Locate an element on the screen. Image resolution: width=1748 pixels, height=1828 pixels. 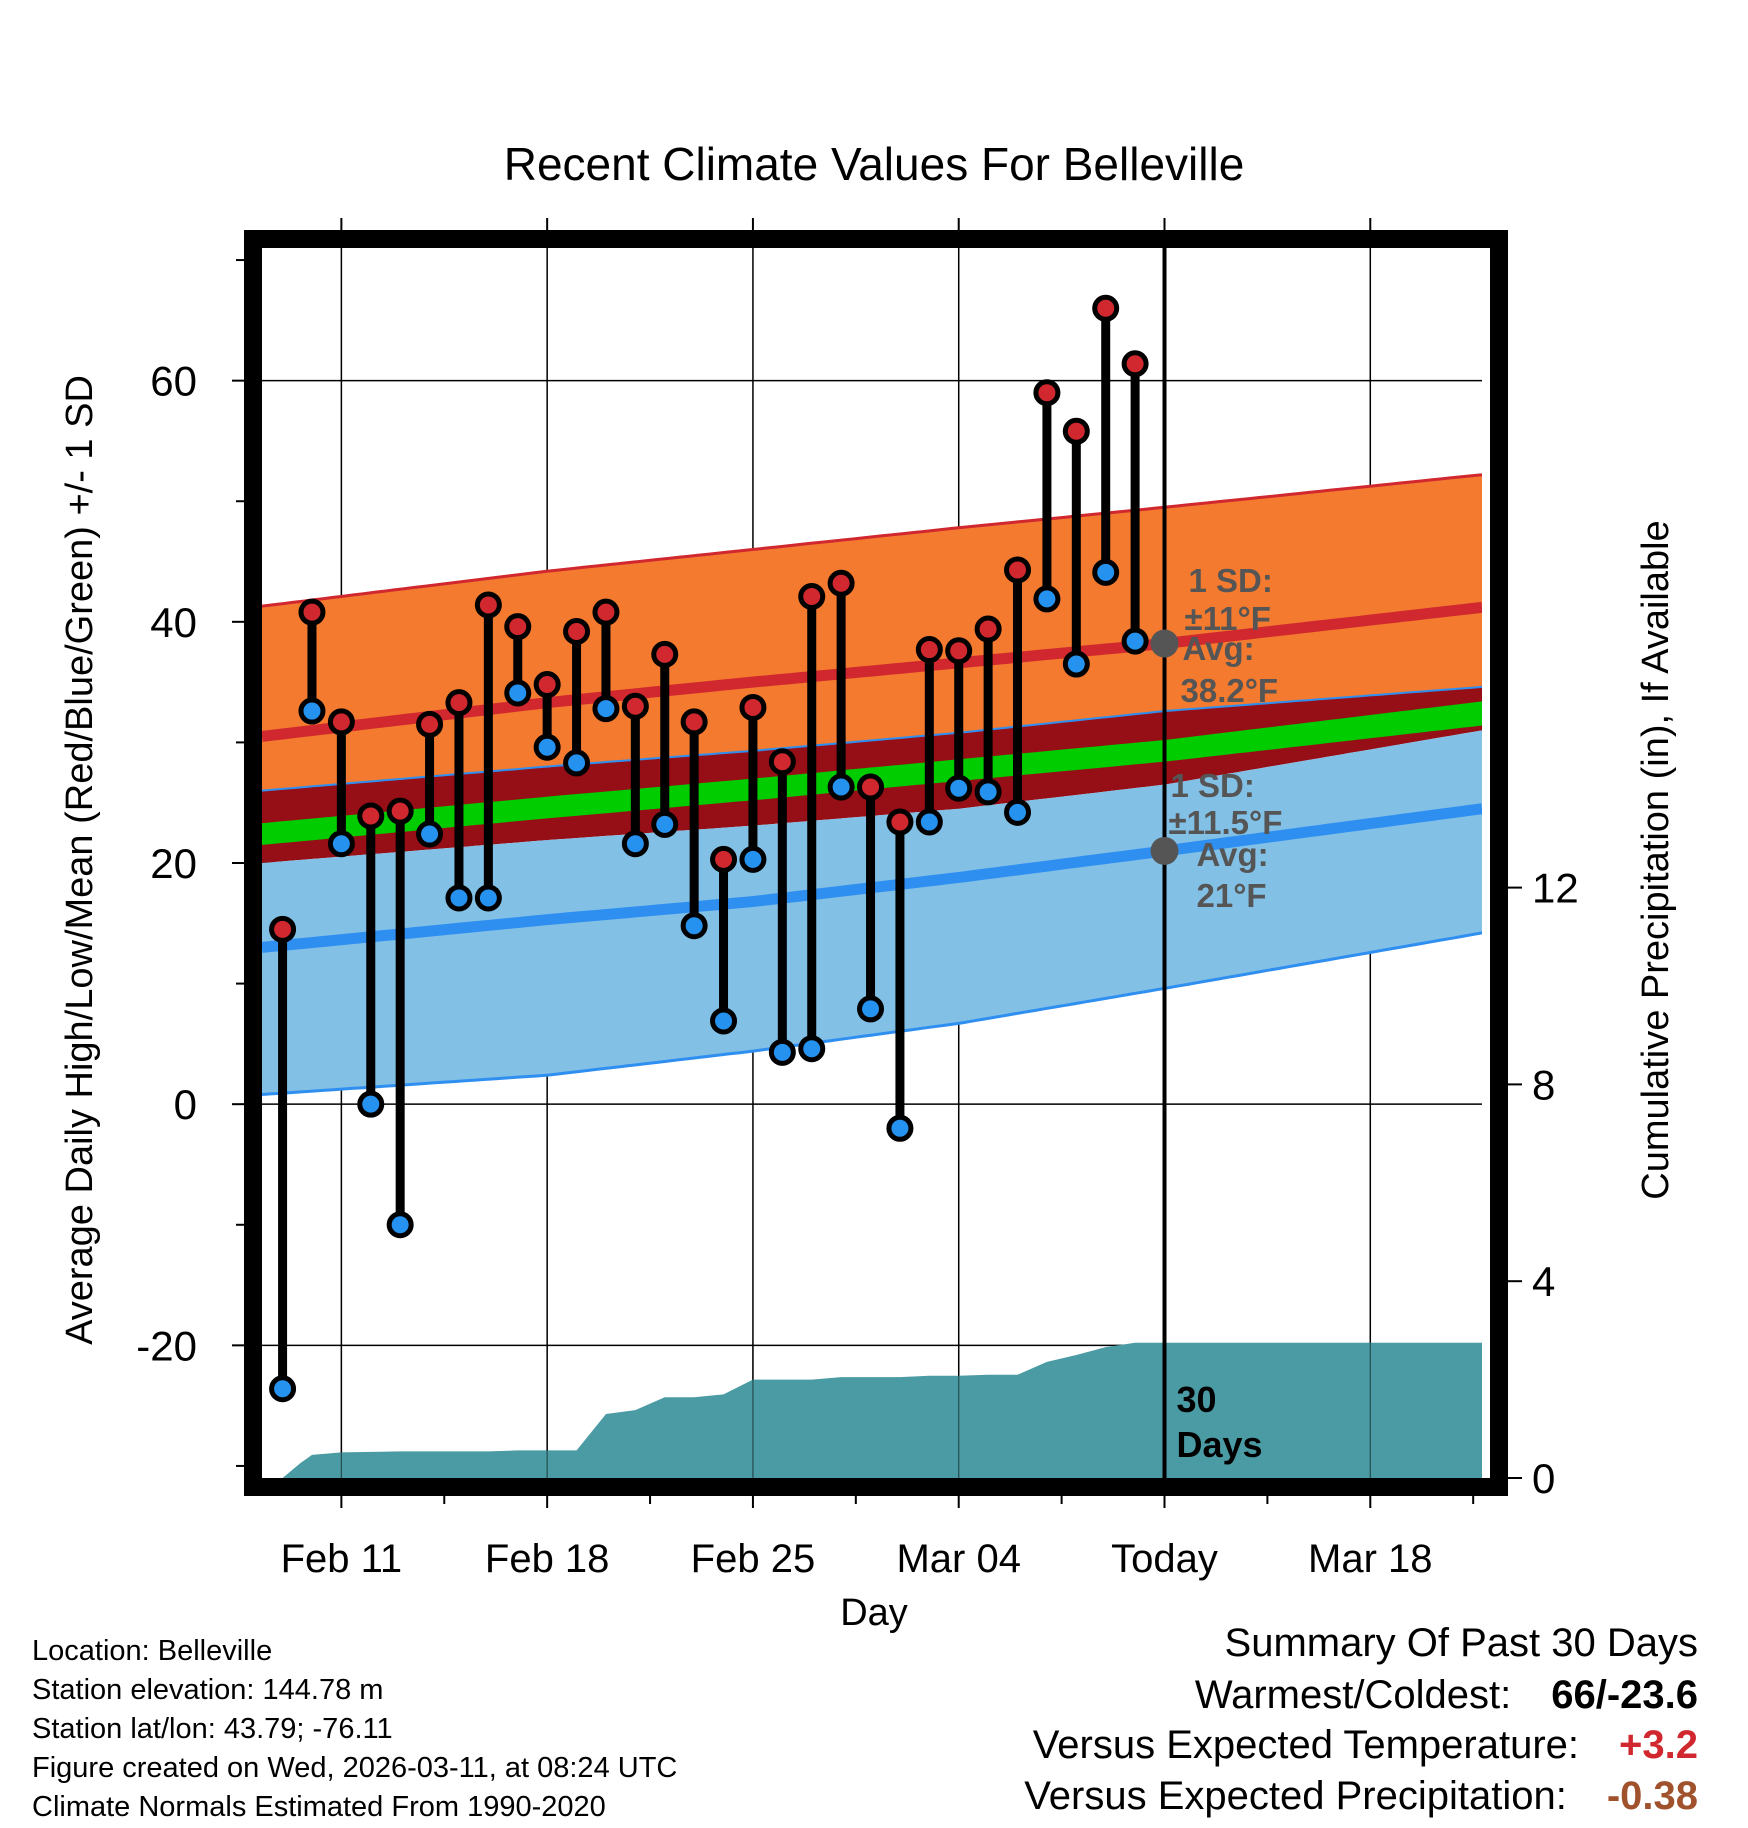
x-tick-label: Feb 18 is located at coordinates (547, 1559).